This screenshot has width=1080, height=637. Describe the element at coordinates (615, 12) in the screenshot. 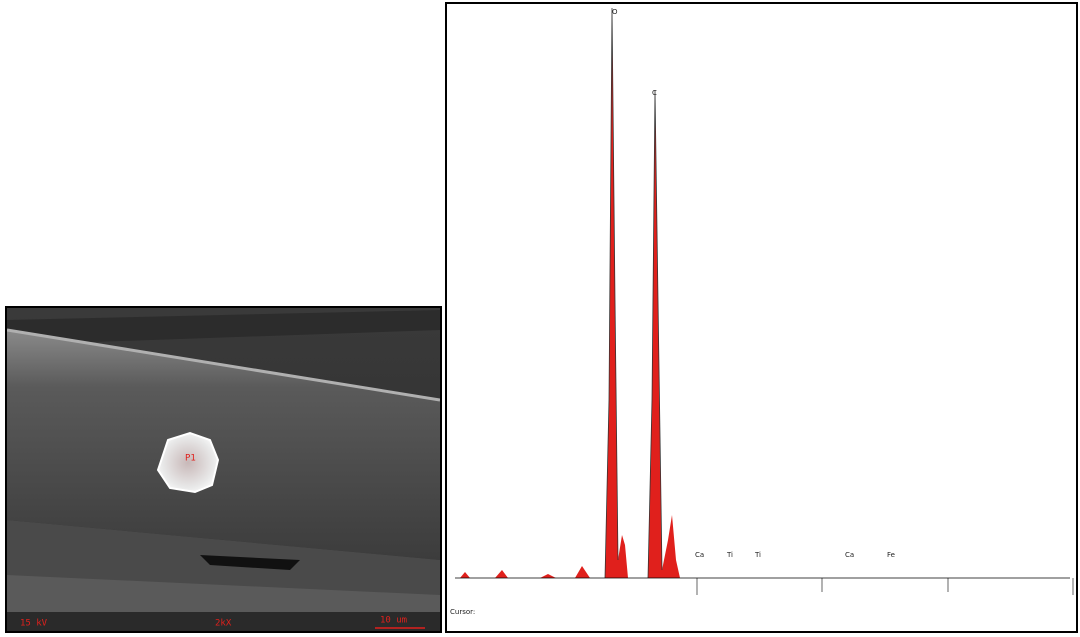

I see `peak-label: O` at that location.